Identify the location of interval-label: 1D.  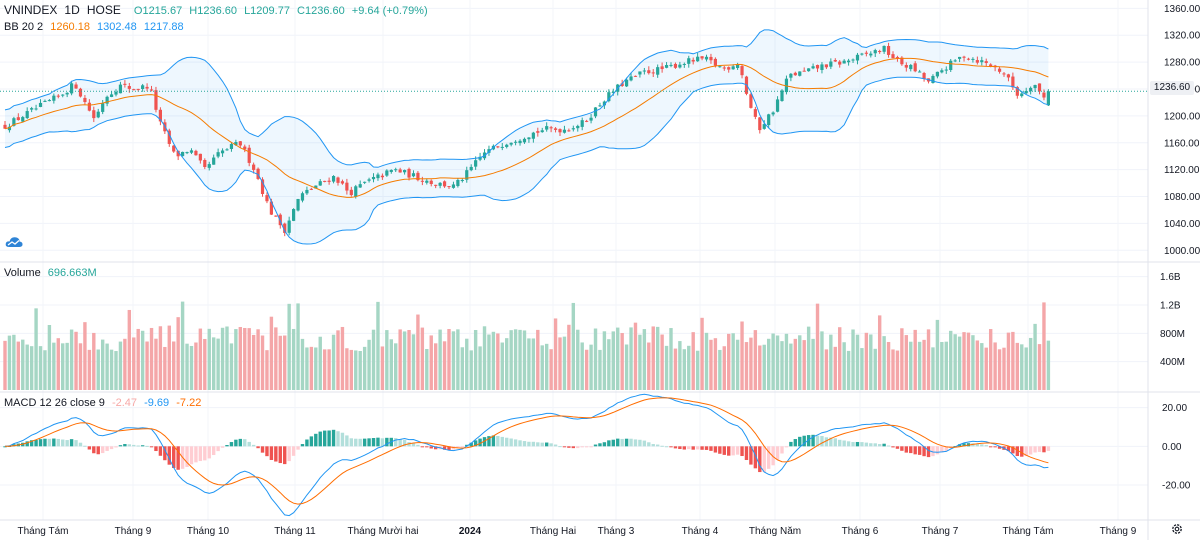
(72, 10).